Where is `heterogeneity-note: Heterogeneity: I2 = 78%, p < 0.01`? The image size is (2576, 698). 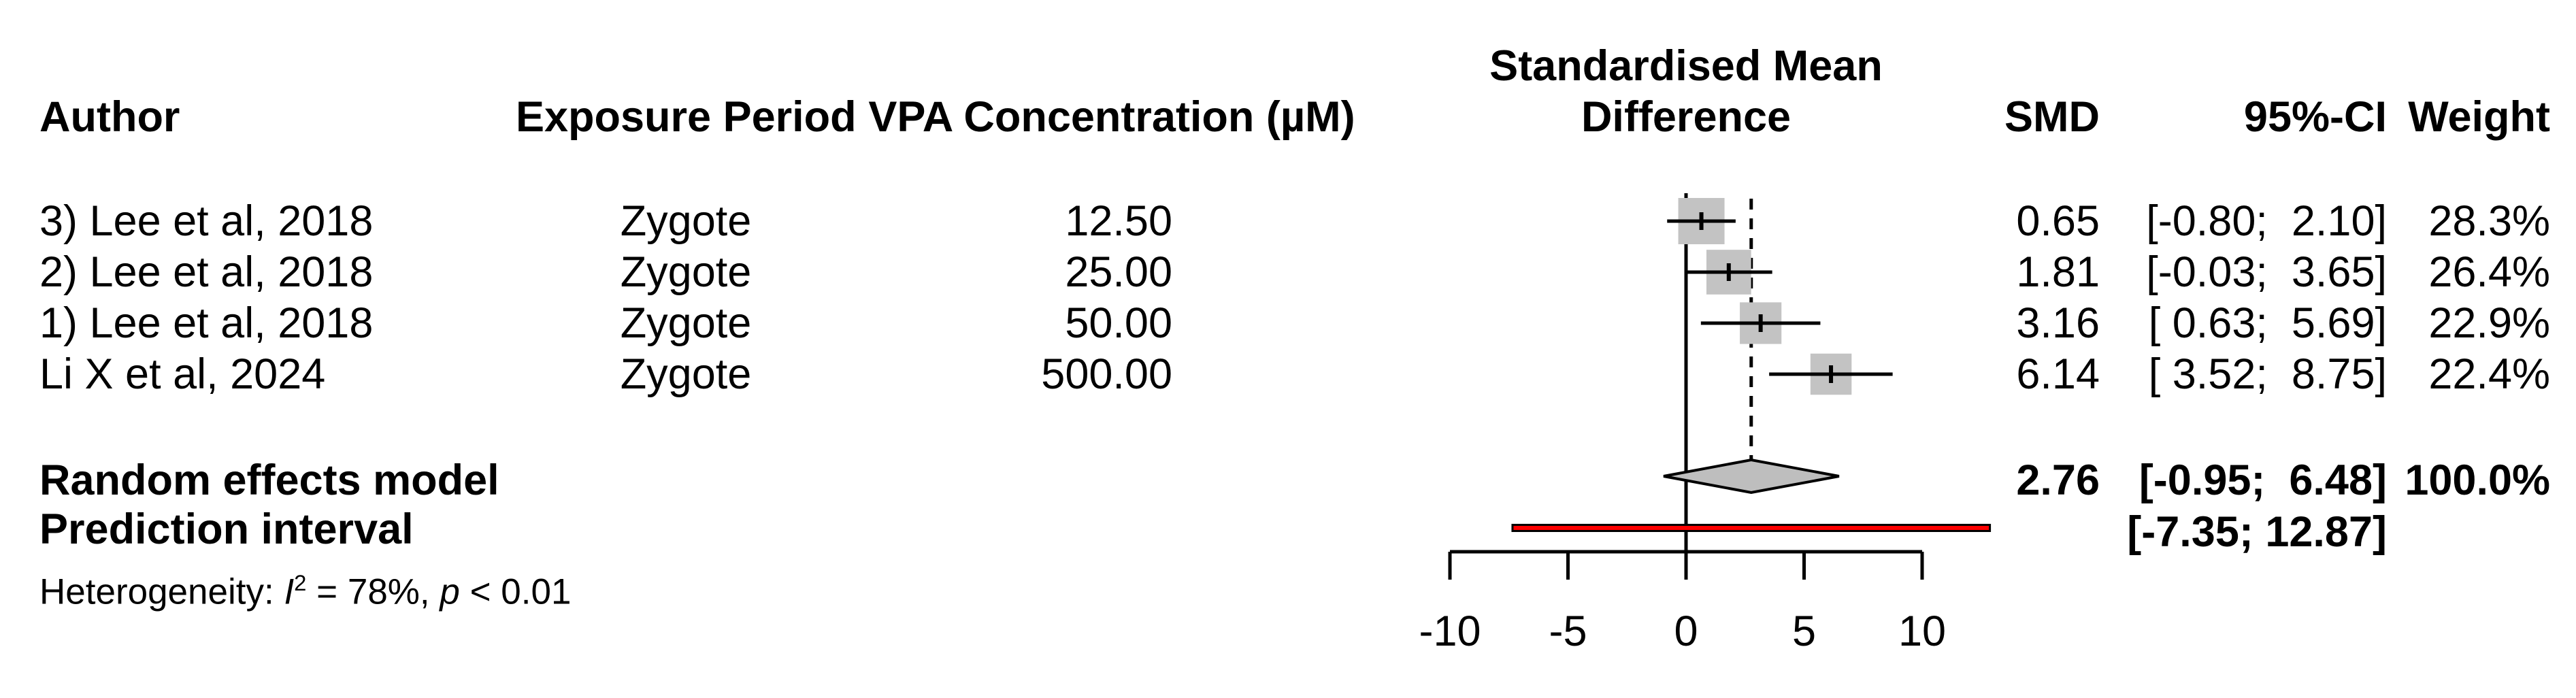 heterogeneity-note: Heterogeneity: I2 = 78%, p < 0.01 is located at coordinates (305, 588).